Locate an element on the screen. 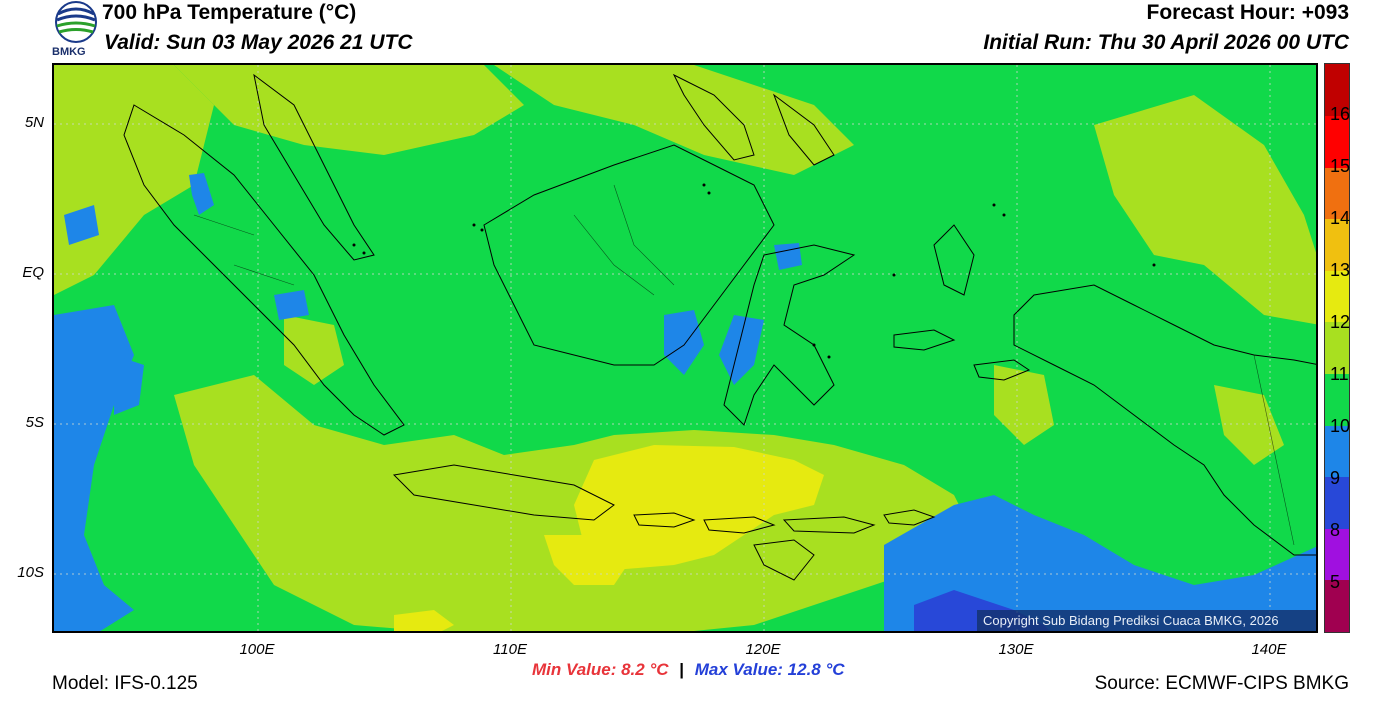  lat-label-eq: EQ is located at coordinates (33, 272).